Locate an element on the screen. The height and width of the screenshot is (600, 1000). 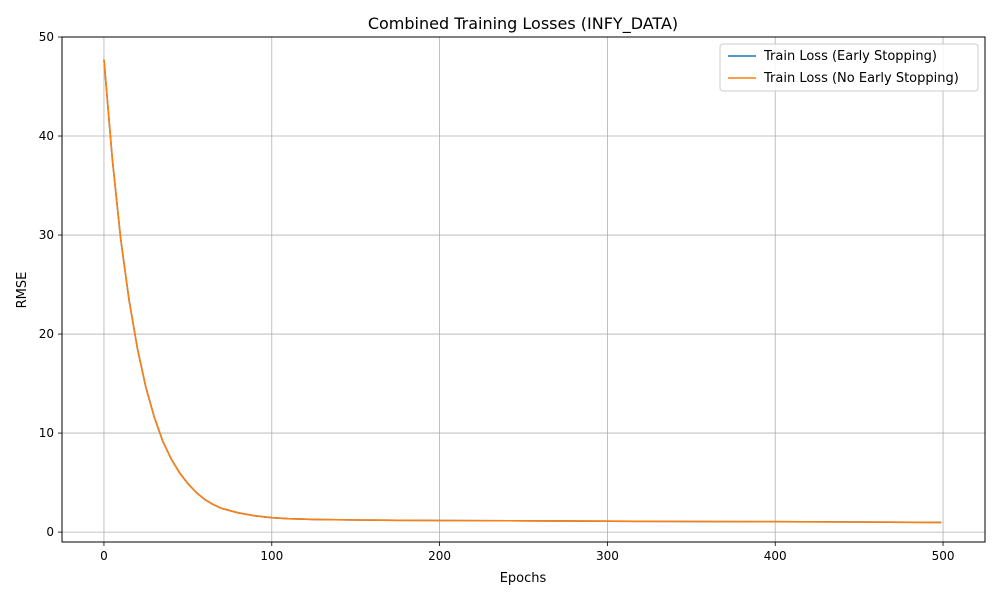
x-tick-label: 400 is located at coordinates (775, 556).